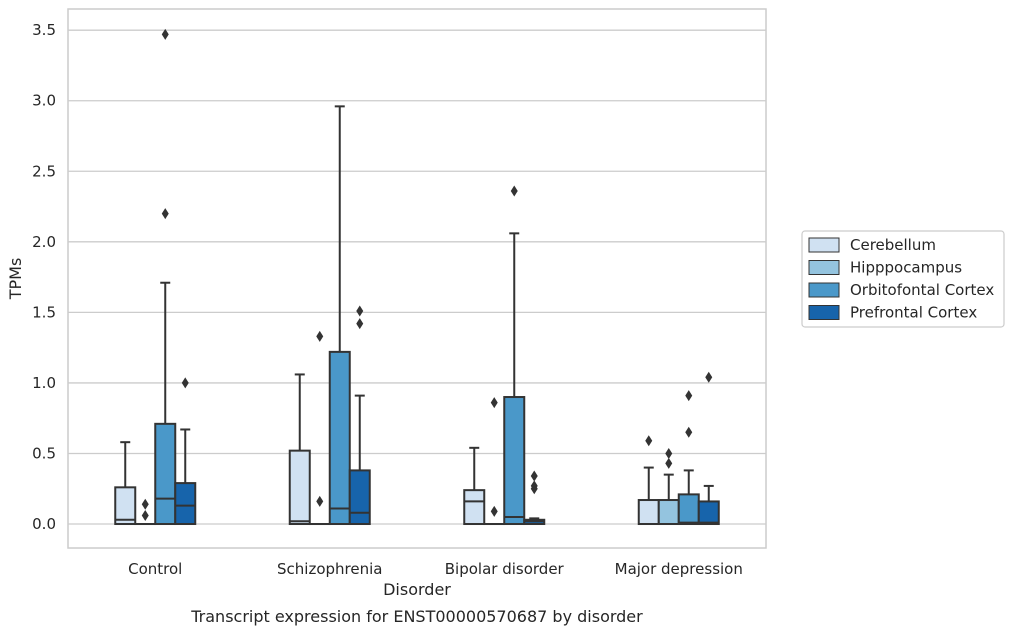  I want to click on legend-box, so click(903, 279).